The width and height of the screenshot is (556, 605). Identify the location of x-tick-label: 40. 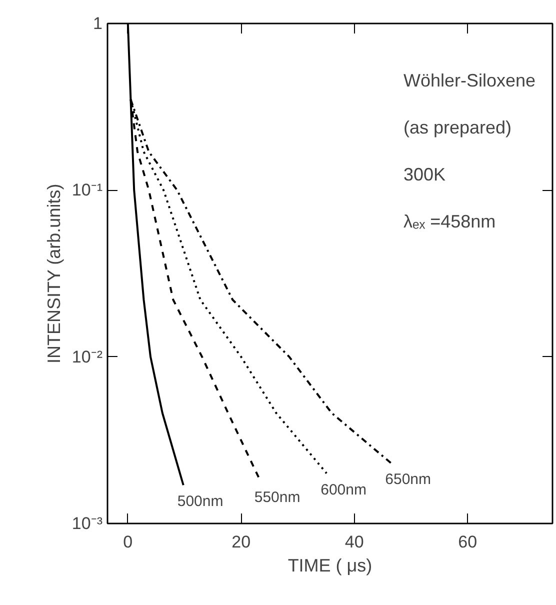
(354, 542).